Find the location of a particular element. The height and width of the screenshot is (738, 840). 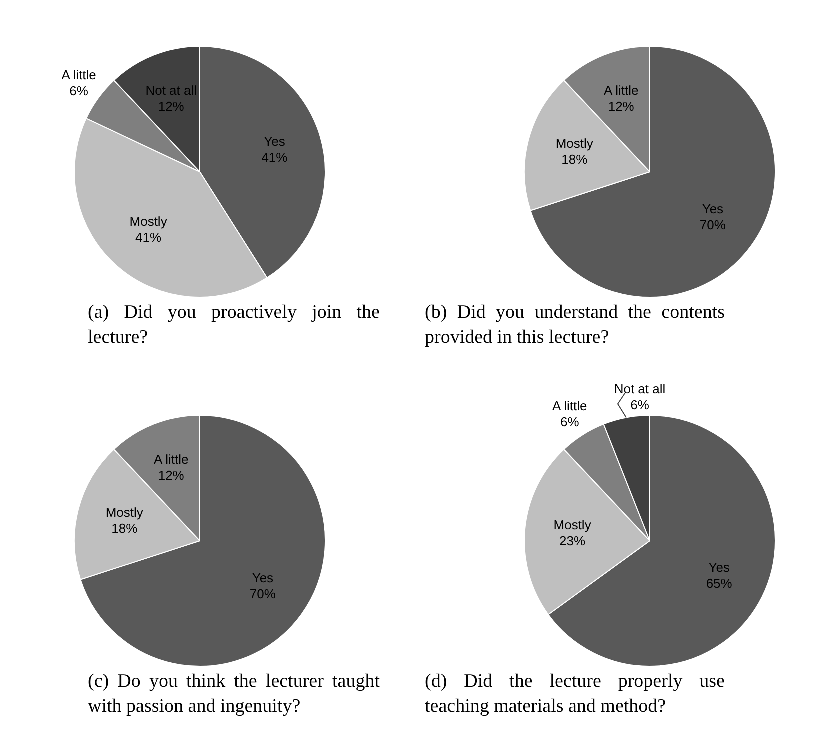

text: (d) Did the lecture properly use teaching materials and method? is located at coordinates (575, 694).